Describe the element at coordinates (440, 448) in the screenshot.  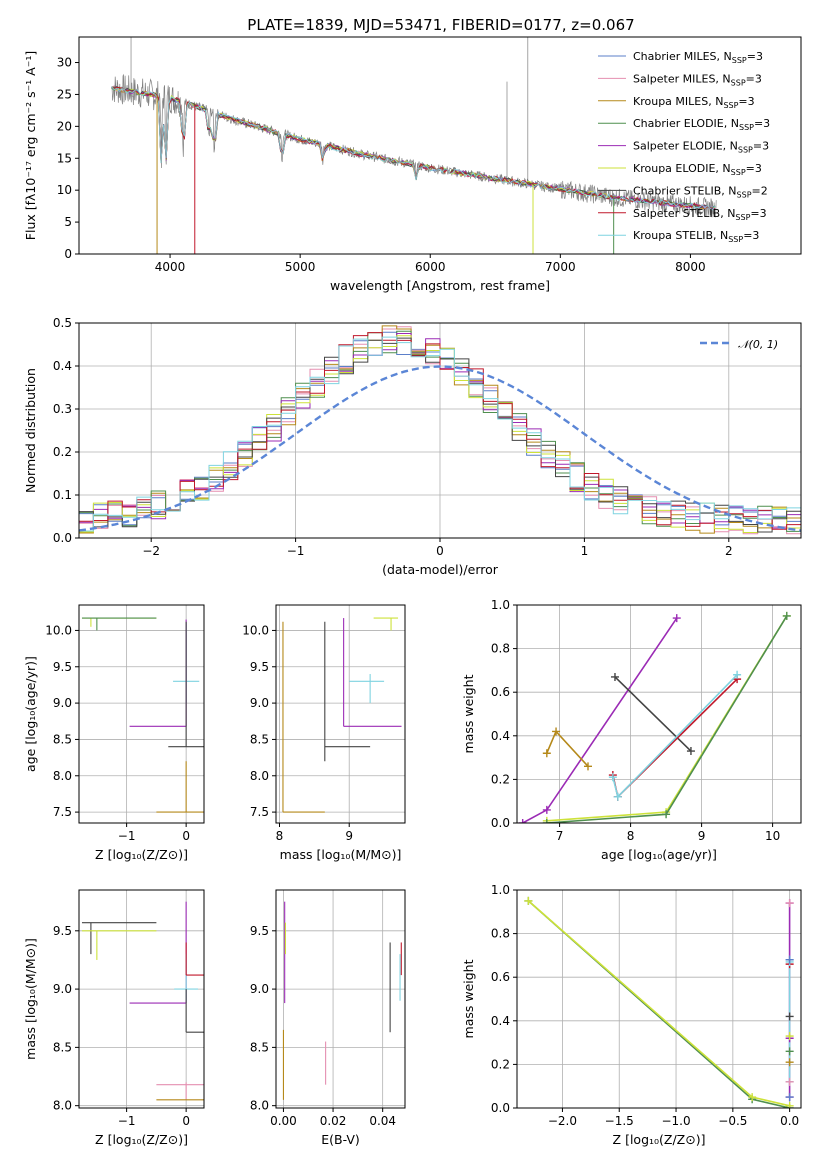
I see `gaussian-curve` at that location.